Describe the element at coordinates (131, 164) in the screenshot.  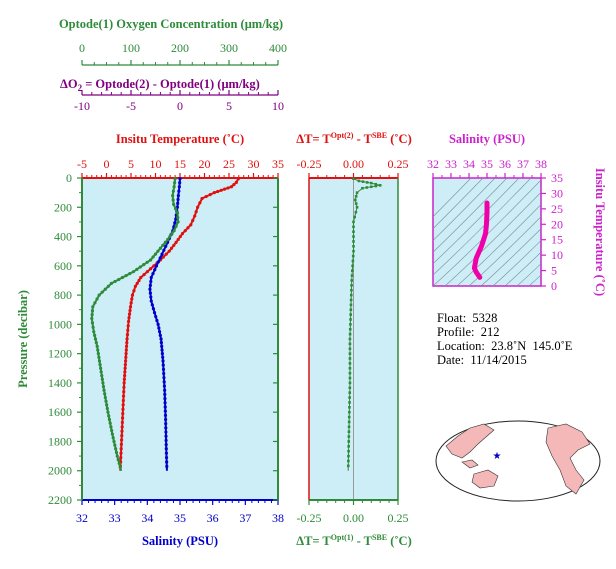
I see `temperature-tick-label: 5` at that location.